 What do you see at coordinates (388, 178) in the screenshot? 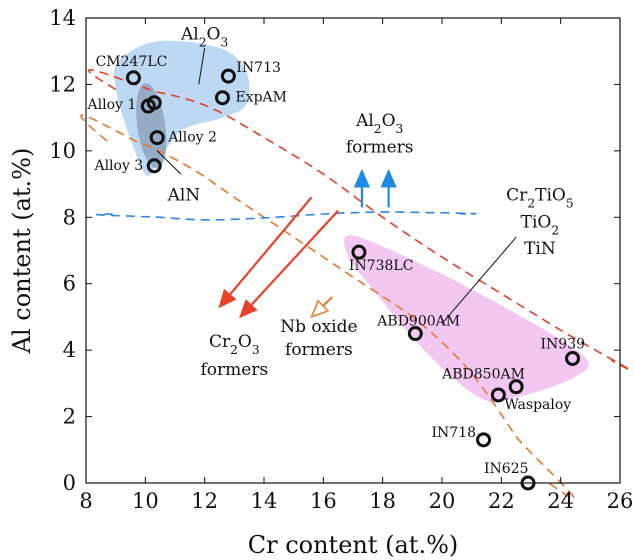
I see `up-arrow-2-head` at bounding box center [388, 178].